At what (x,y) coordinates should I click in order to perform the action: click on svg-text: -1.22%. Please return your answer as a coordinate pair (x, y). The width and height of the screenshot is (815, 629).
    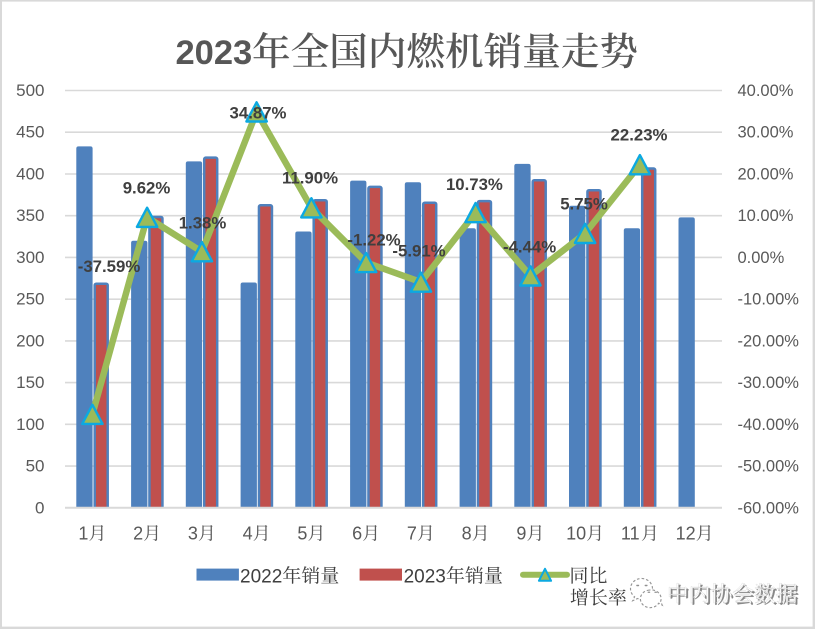
    Looking at the image, I should click on (373, 240).